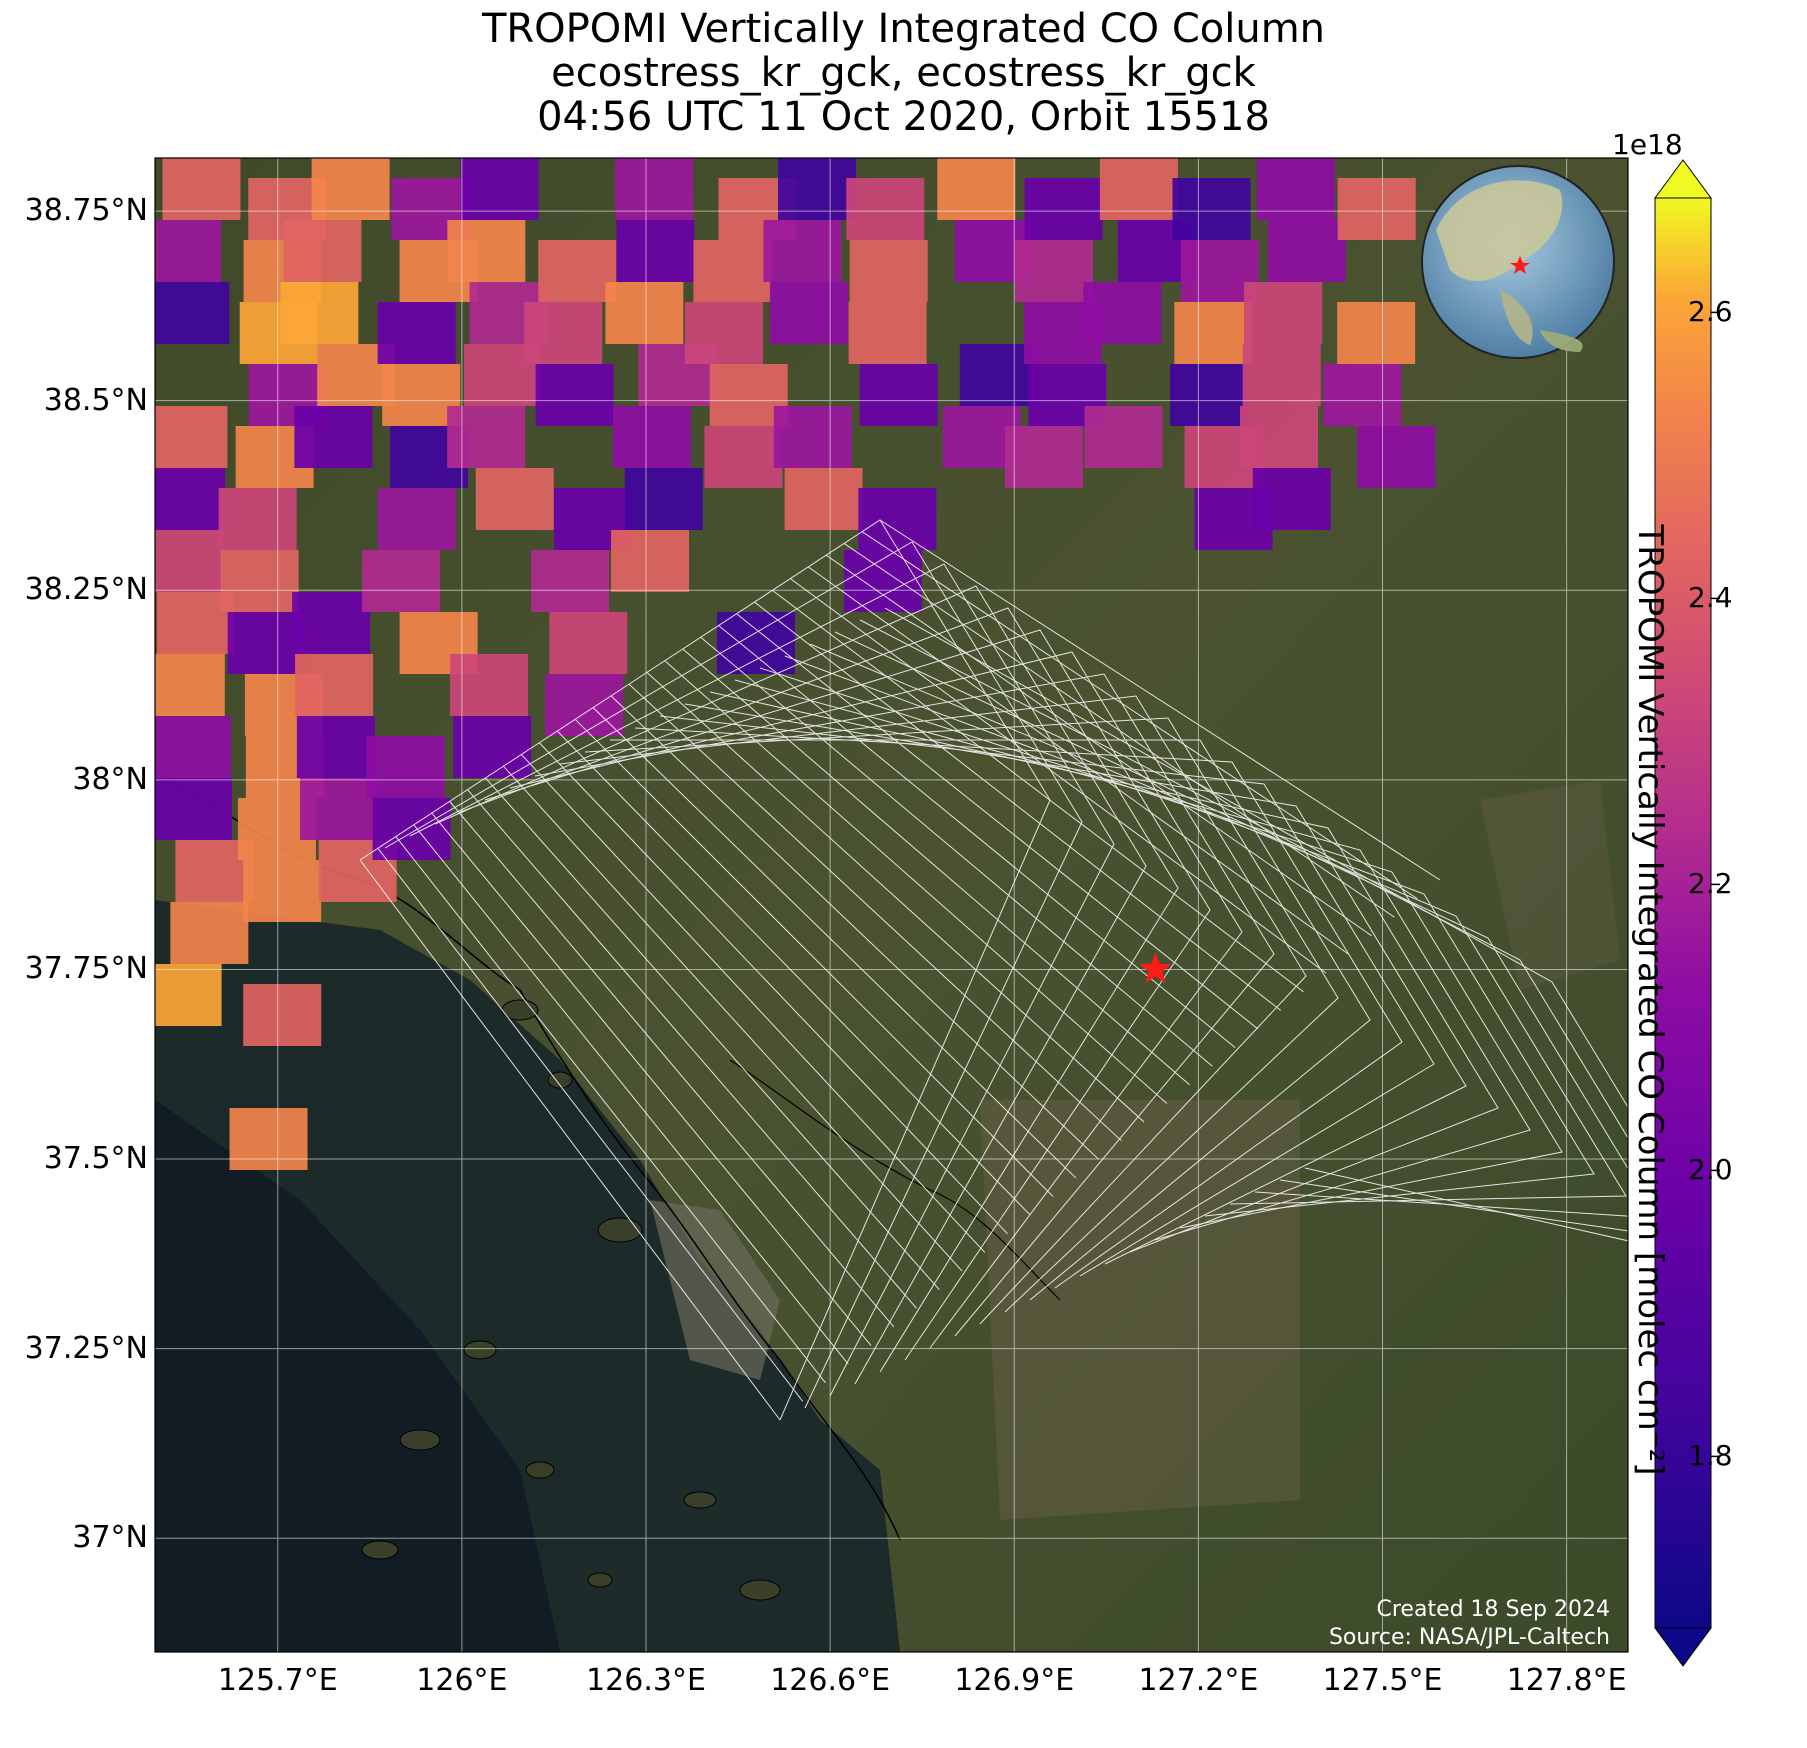 The height and width of the screenshot is (1748, 1807). What do you see at coordinates (86, 969) in the screenshot?
I see `lat-tick-label: 37.75°N` at bounding box center [86, 969].